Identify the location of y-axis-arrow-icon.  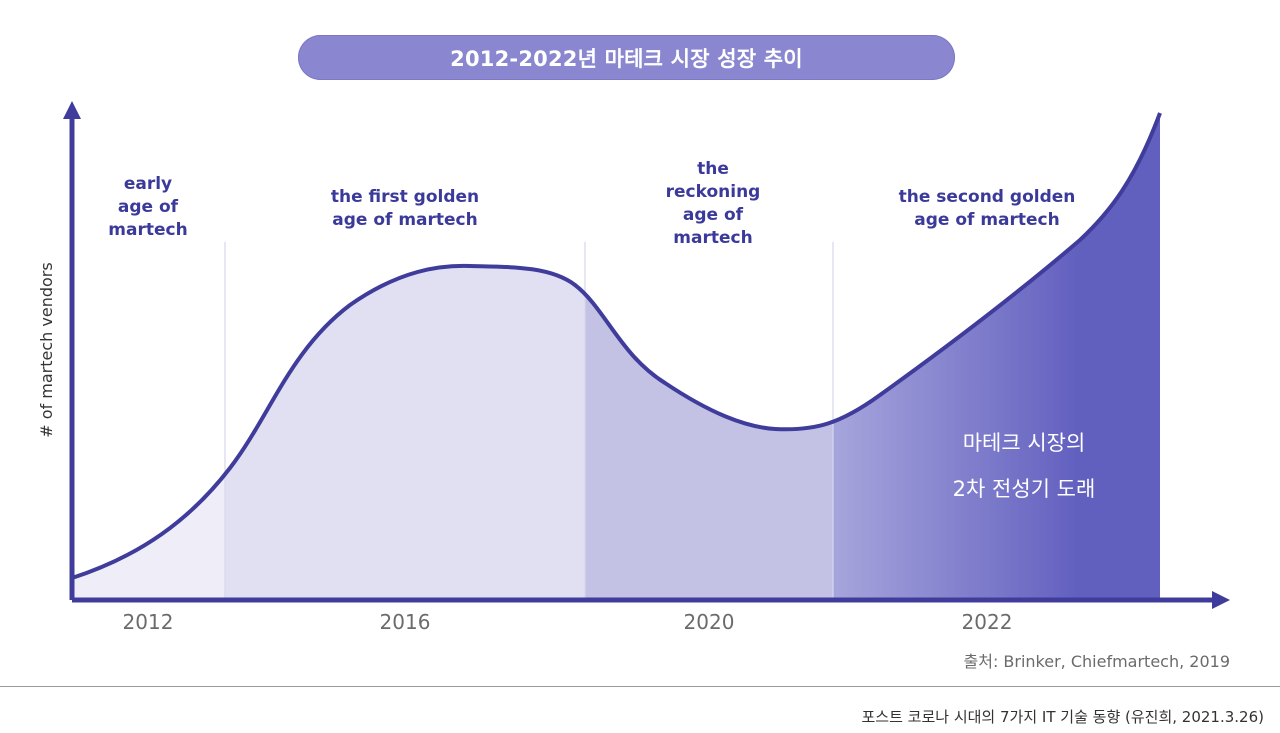
(72, 110).